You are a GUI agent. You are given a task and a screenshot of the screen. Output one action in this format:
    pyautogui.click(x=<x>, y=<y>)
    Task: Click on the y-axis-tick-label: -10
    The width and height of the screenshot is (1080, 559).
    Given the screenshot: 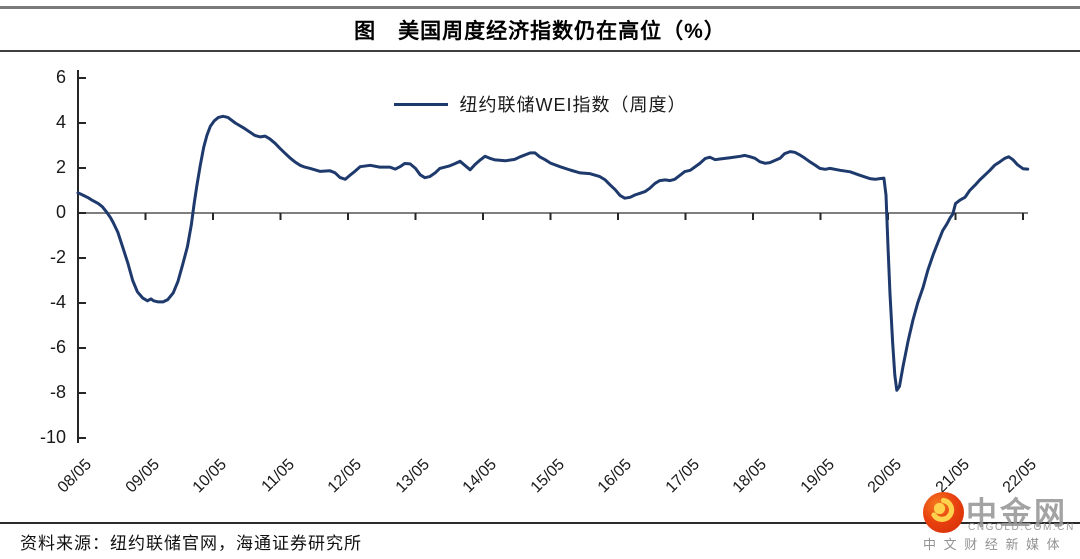 What is the action you would take?
    pyautogui.click(x=52, y=437)
    